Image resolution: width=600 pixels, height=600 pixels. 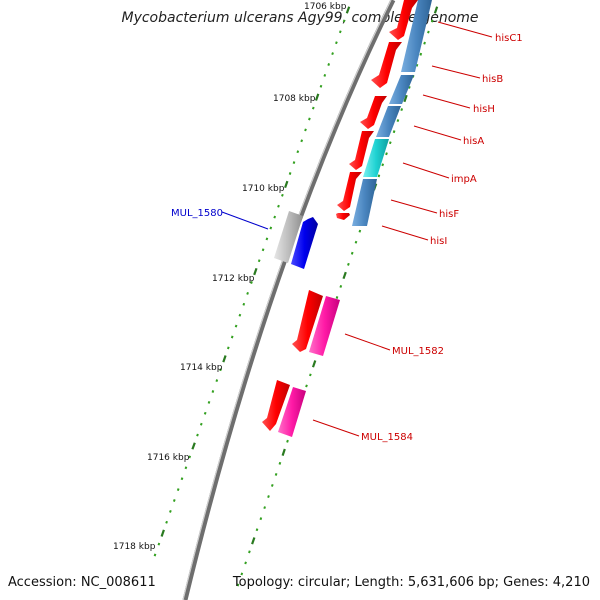 What do you see at coordinates (492, 79) in the screenshot?
I see `gene-label-hisB: hisB` at bounding box center [492, 79].